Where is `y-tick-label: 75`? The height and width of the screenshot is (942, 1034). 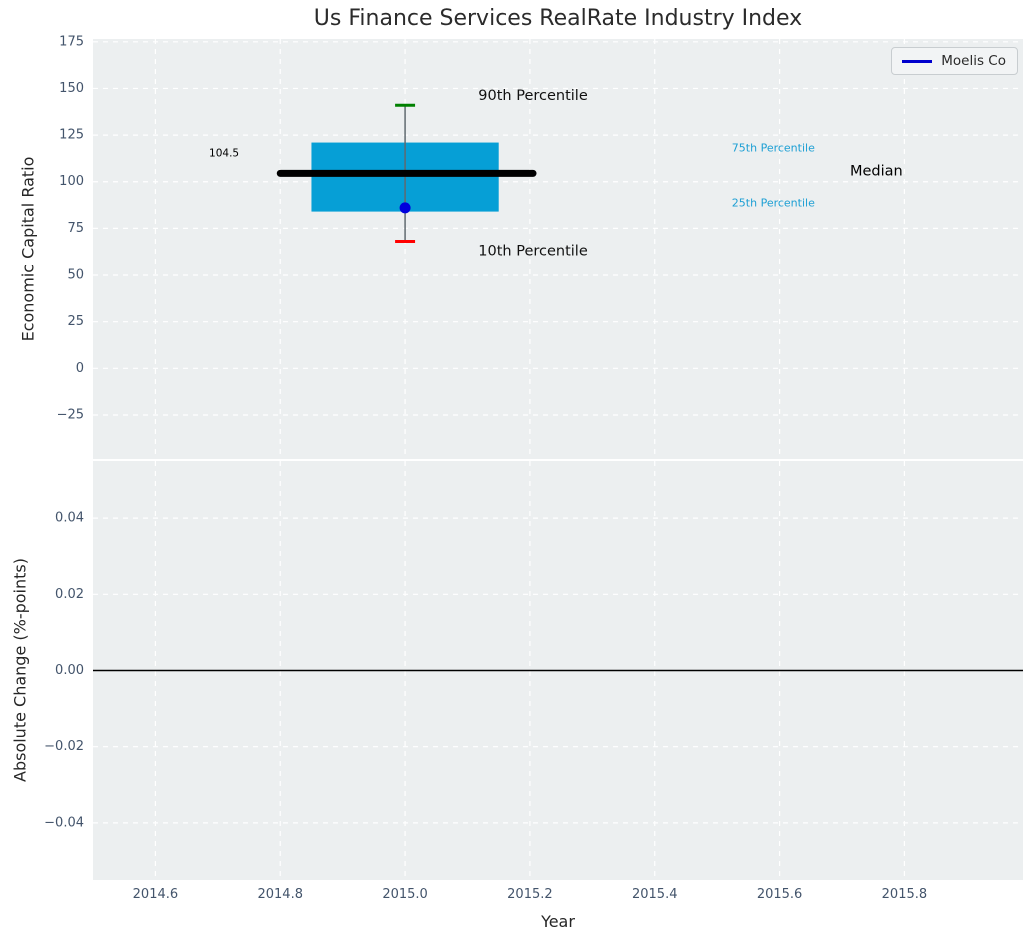 y-tick-label: 75 is located at coordinates (75, 228).